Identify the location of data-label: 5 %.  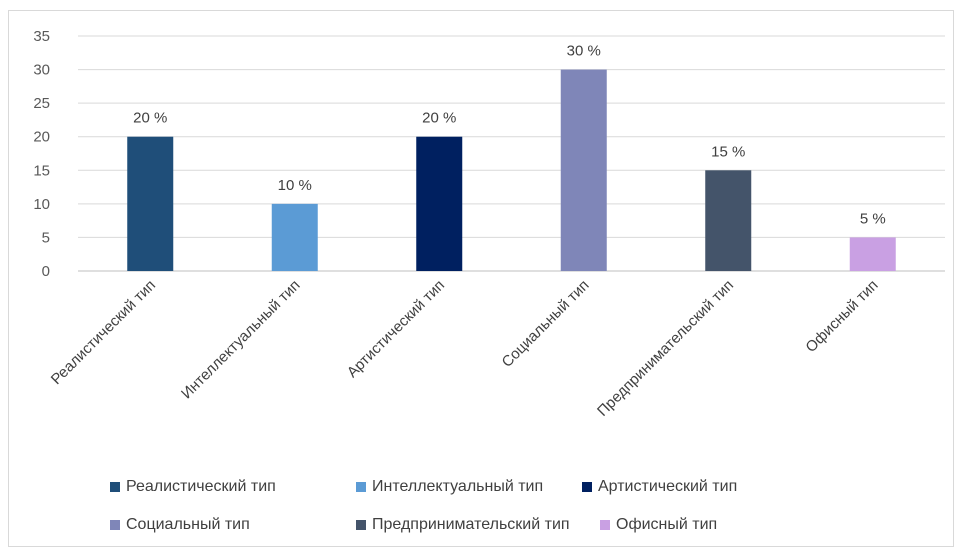
(873, 218).